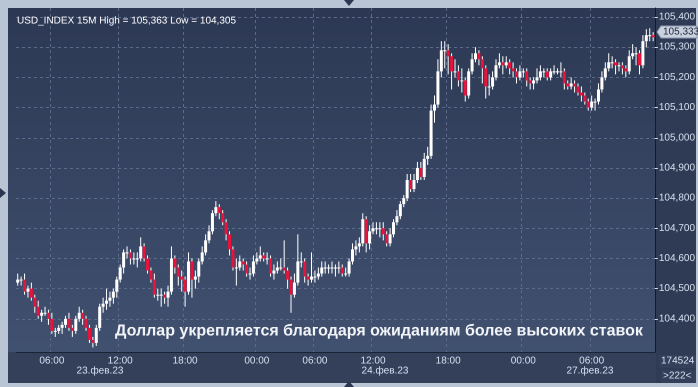  Describe the element at coordinates (677, 228) in the screenshot. I see `y-tick-label: 104,700` at that location.